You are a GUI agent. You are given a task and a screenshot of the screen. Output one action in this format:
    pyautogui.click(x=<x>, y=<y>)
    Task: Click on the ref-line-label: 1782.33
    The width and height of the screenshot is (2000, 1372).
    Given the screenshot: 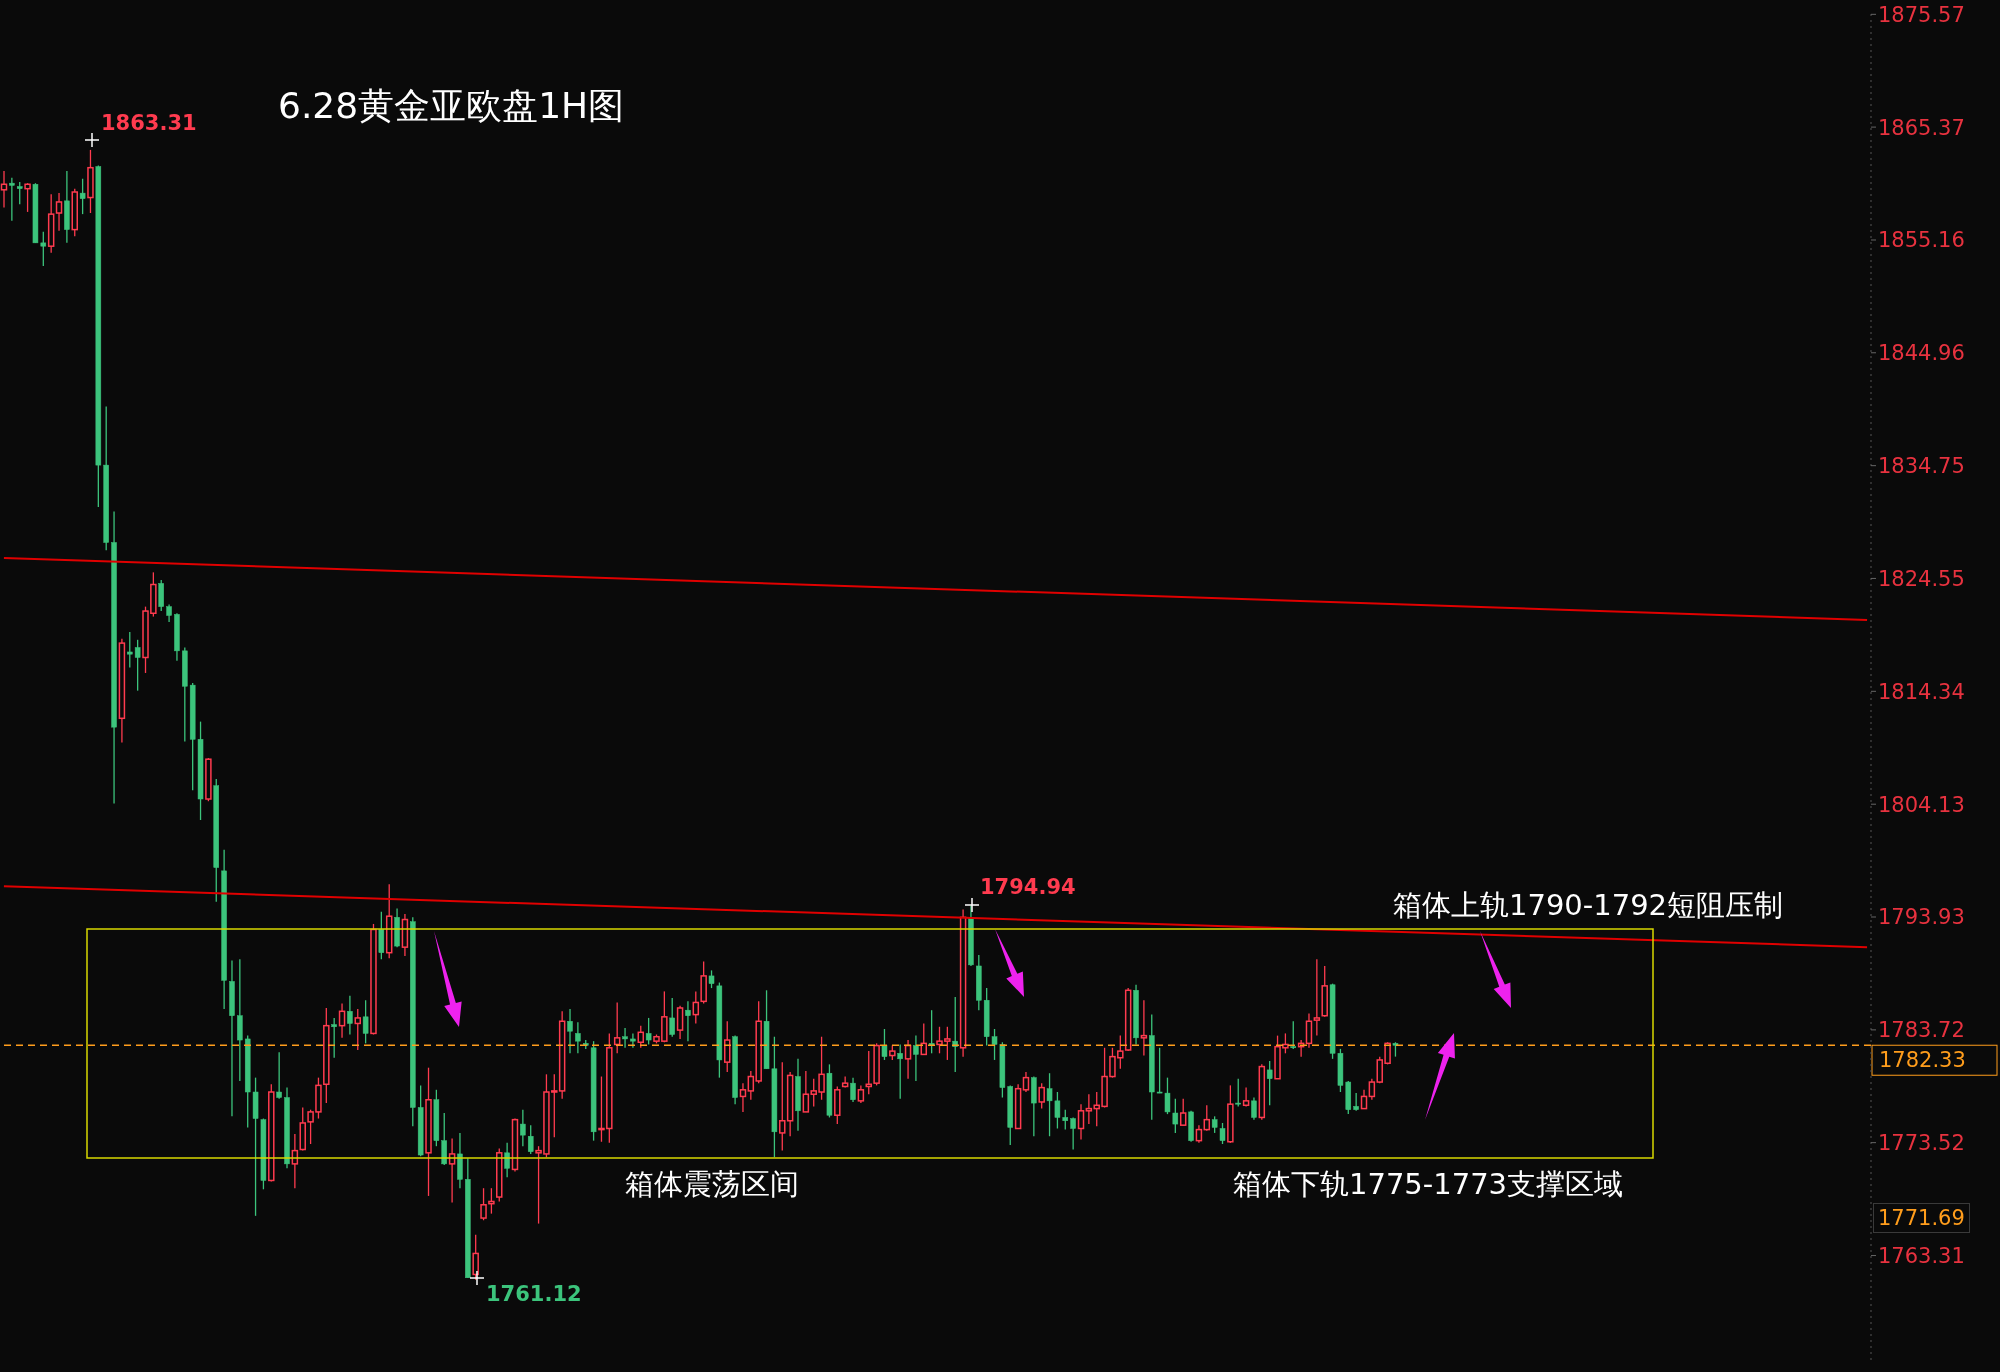 What is the action you would take?
    pyautogui.click(x=1922, y=1060)
    